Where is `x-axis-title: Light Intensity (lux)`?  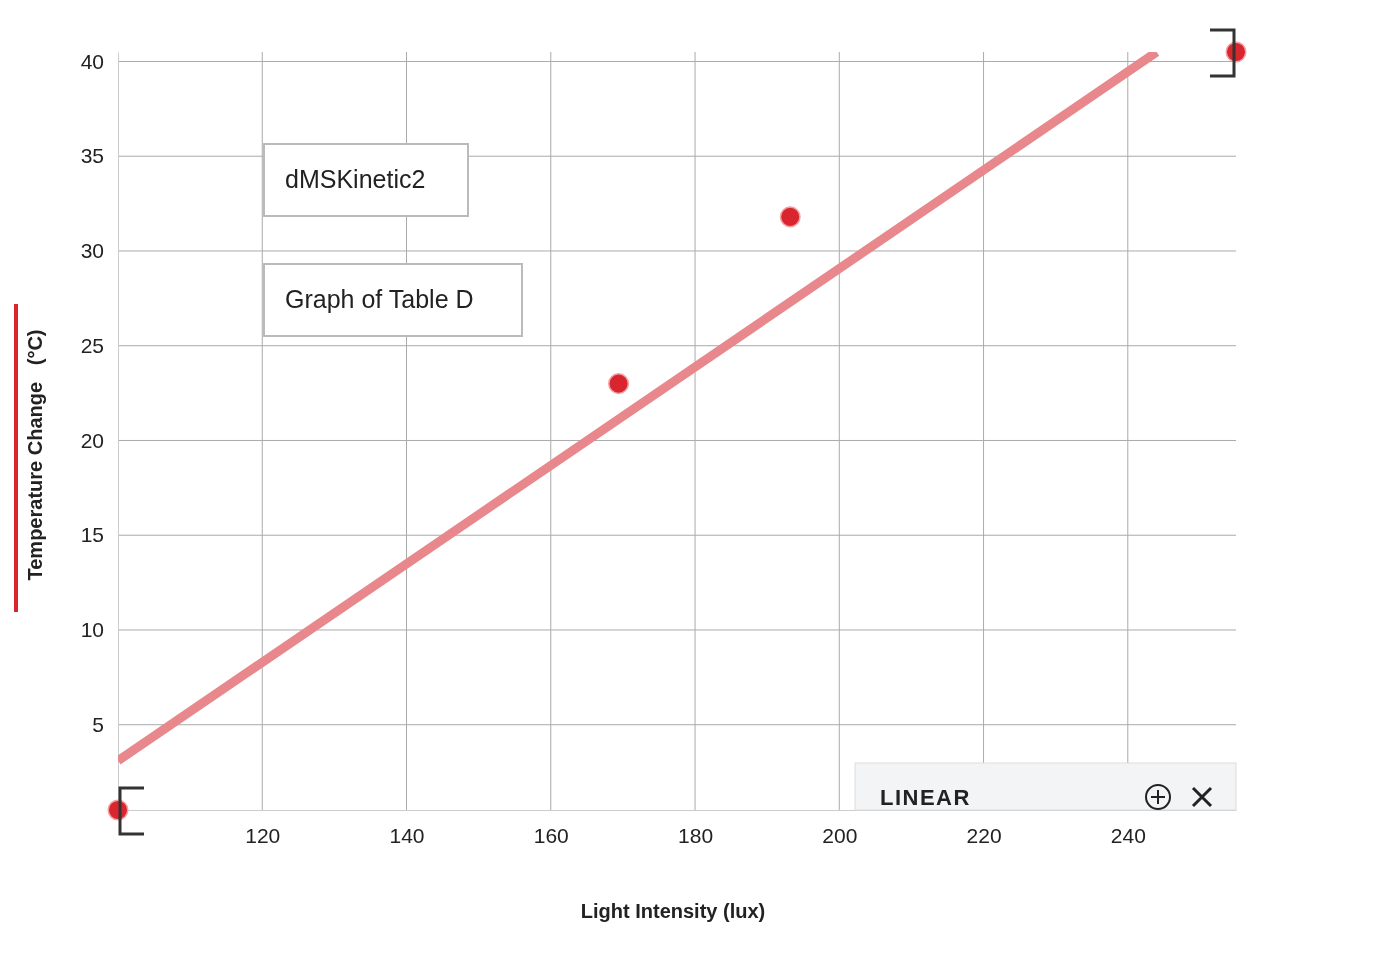
x-axis-title: Light Intensity (lux) is located at coordinates (673, 911).